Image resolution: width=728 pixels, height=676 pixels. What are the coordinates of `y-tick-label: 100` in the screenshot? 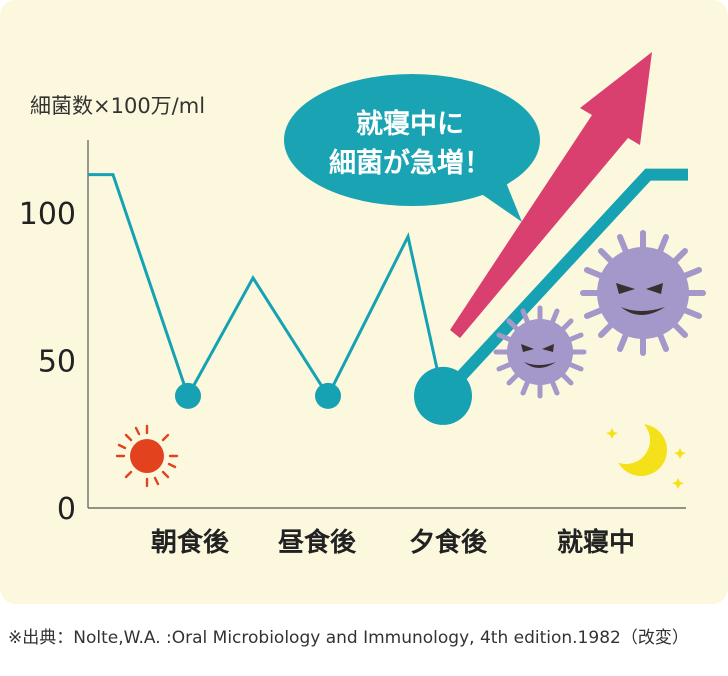 It's located at (47, 214).